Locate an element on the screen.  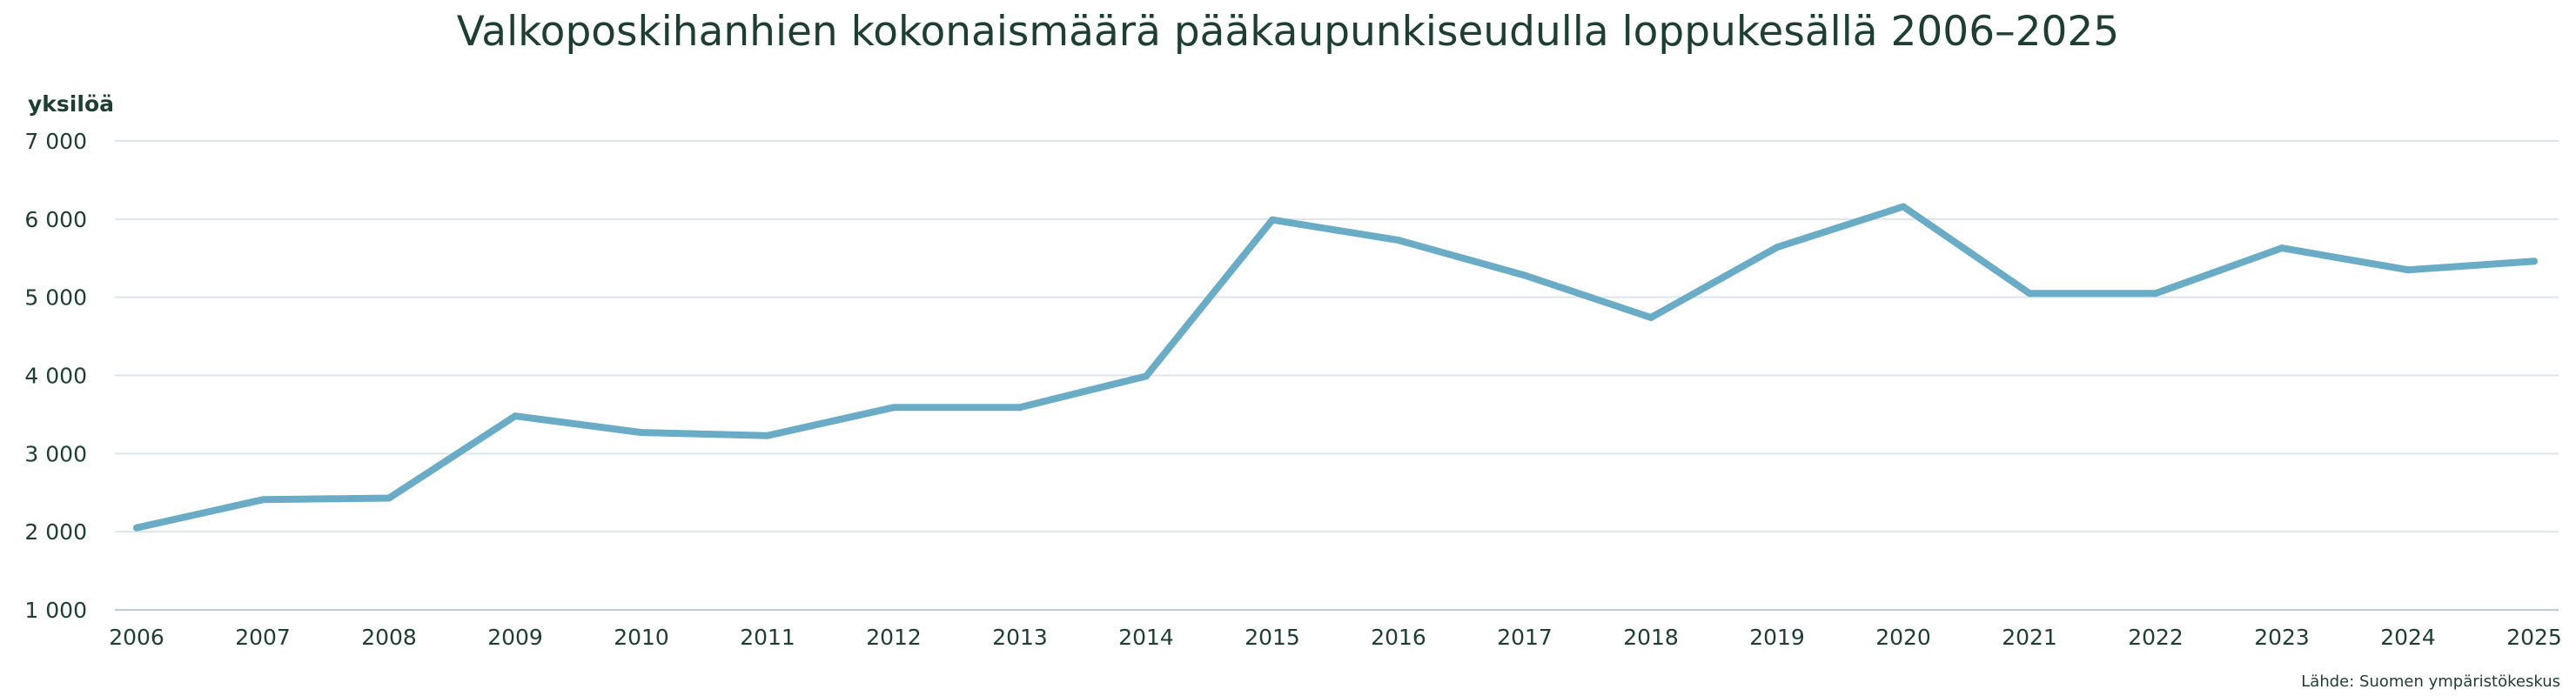
data-point-2024 is located at coordinates (2408, 270).